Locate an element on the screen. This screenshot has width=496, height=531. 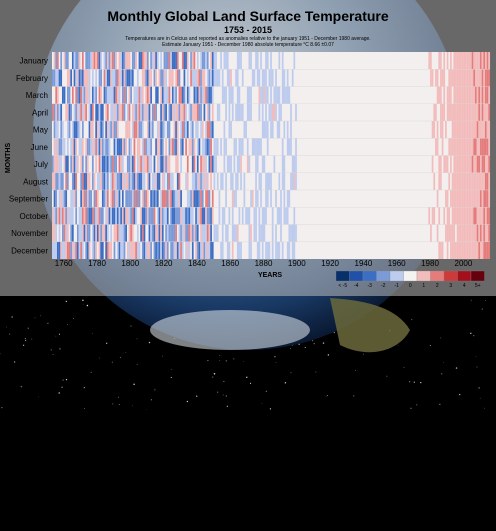
legend-swatch is located at coordinates (383, 276).